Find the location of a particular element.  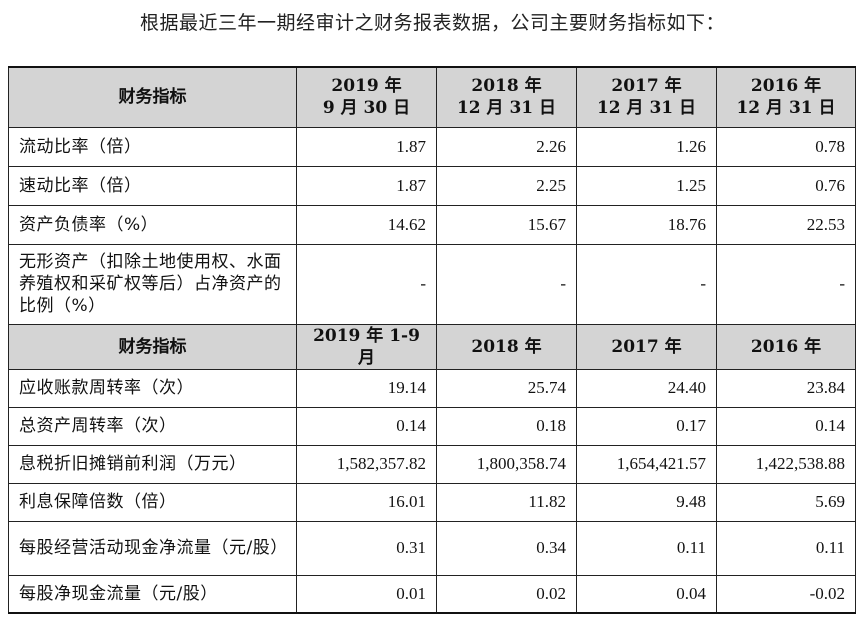

table-row: 应收账款周转率（次） 19.14 25.74 24.40 23.84 is located at coordinates (432, 388).